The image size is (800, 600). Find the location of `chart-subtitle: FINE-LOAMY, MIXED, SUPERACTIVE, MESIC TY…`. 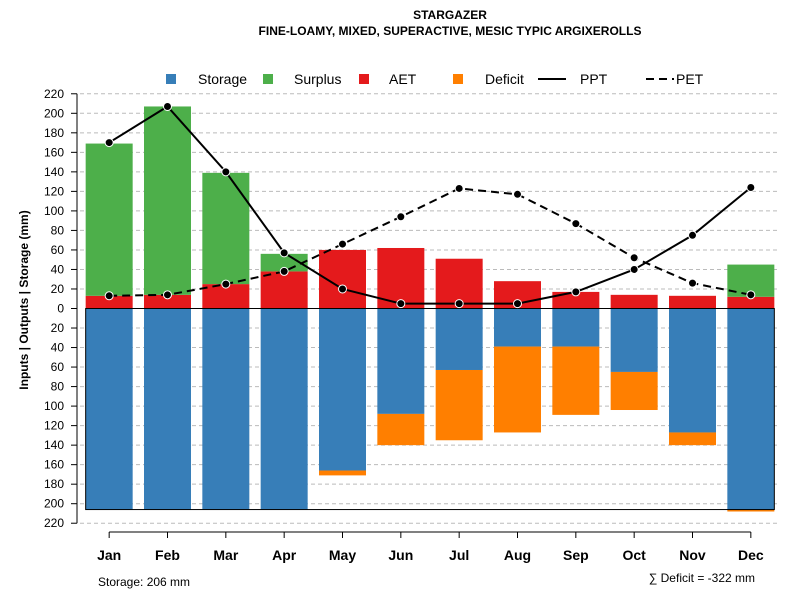

chart-subtitle: FINE-LOAMY, MIXED, SUPERACTIVE, MESIC TY… is located at coordinates (450, 31).